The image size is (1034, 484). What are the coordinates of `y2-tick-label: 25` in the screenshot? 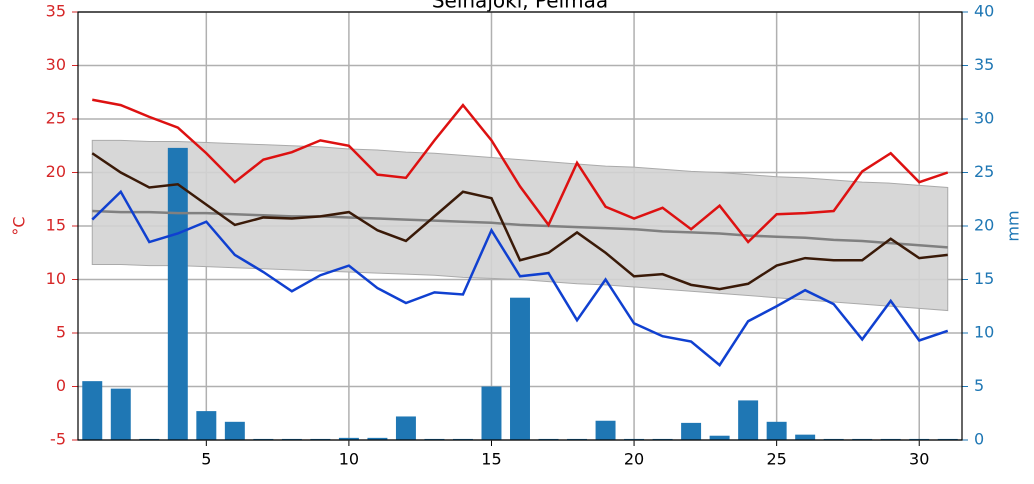 It's located at (984, 171).